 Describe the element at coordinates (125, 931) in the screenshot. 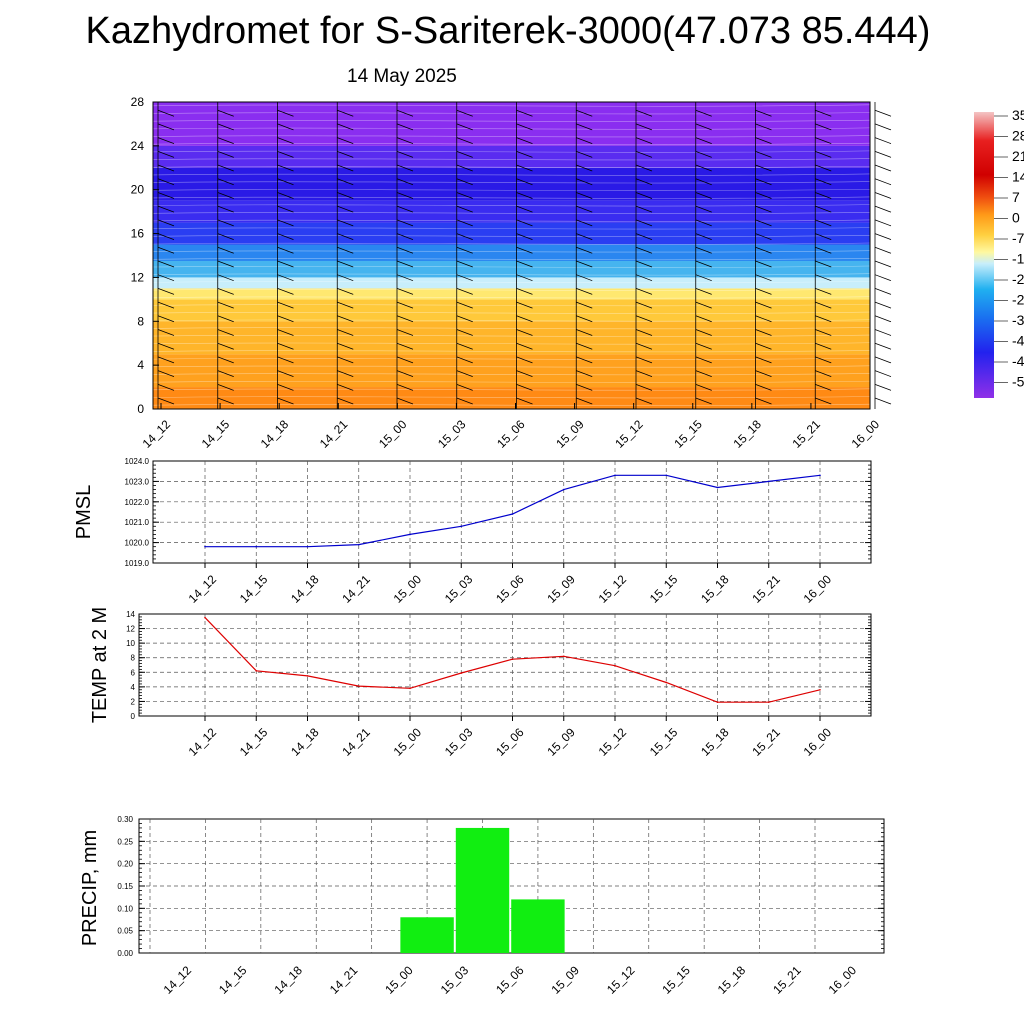

I see `y-tick-label: 0.05` at that location.